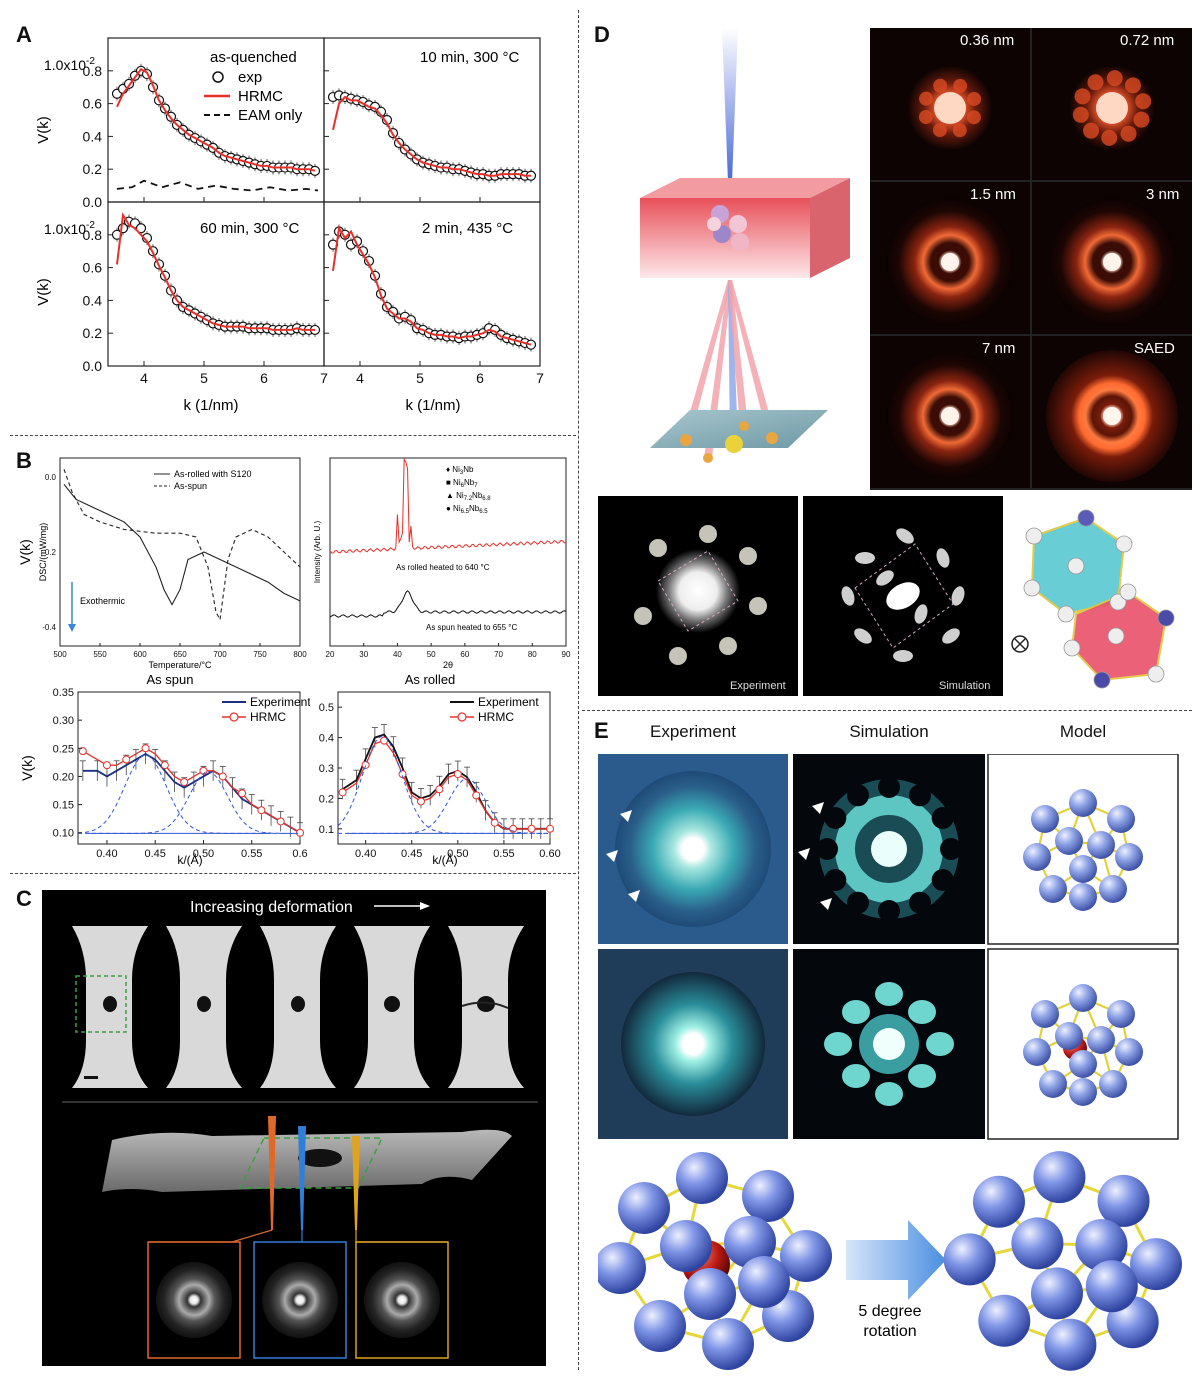 The width and height of the screenshot is (1200, 1376). What do you see at coordinates (210, 405) in the screenshot?
I see `panel-a-xlabel-left: k (1/nm)` at bounding box center [210, 405].